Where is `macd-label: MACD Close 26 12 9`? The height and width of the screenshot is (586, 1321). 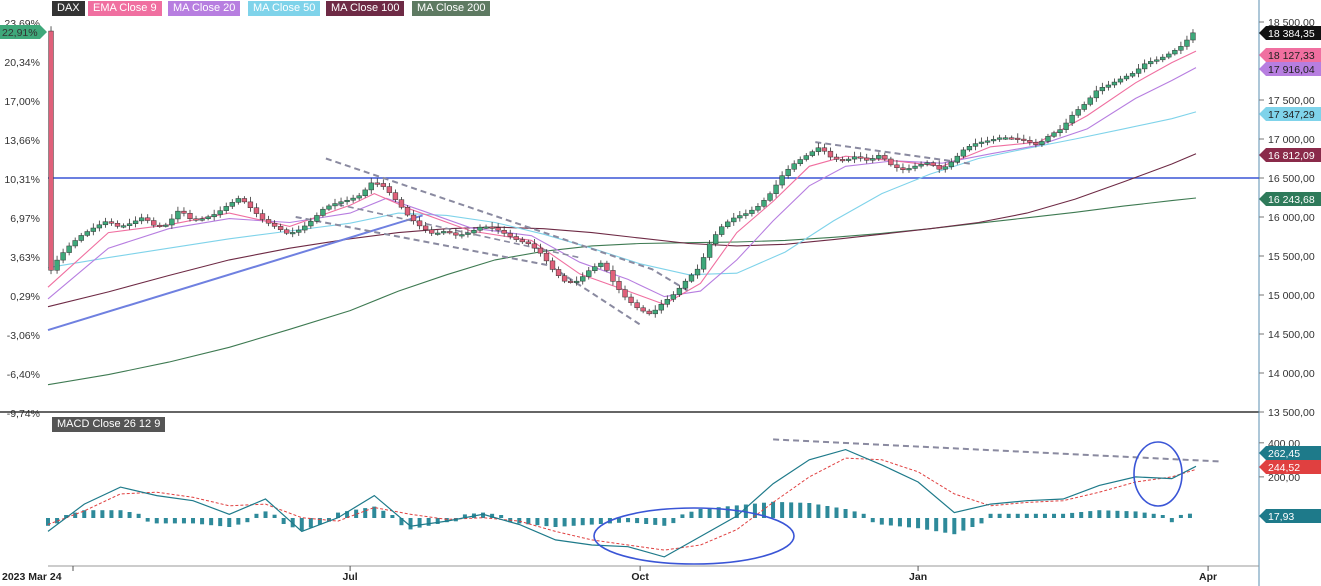 macd-label: MACD Close 26 12 9 is located at coordinates (109, 424).